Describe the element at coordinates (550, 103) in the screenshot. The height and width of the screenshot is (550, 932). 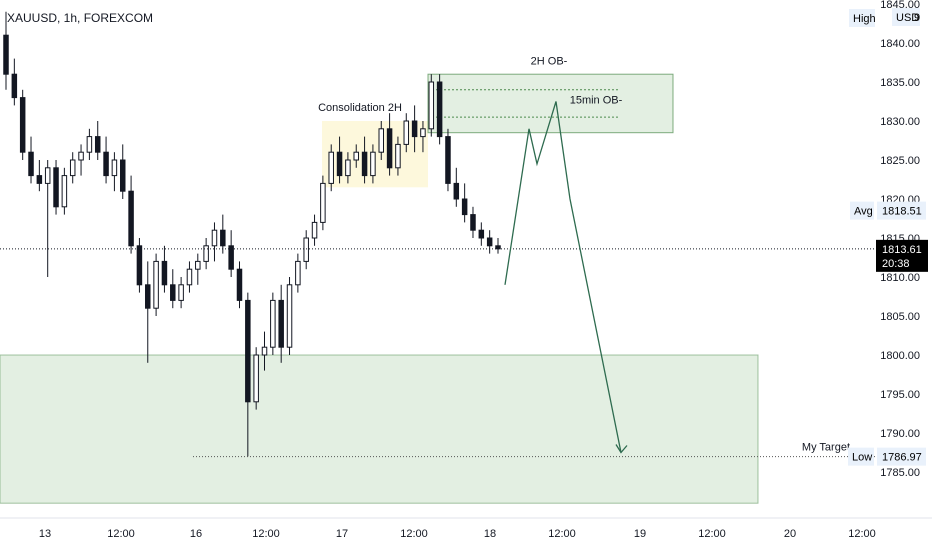
I see `ob-2h-box` at that location.